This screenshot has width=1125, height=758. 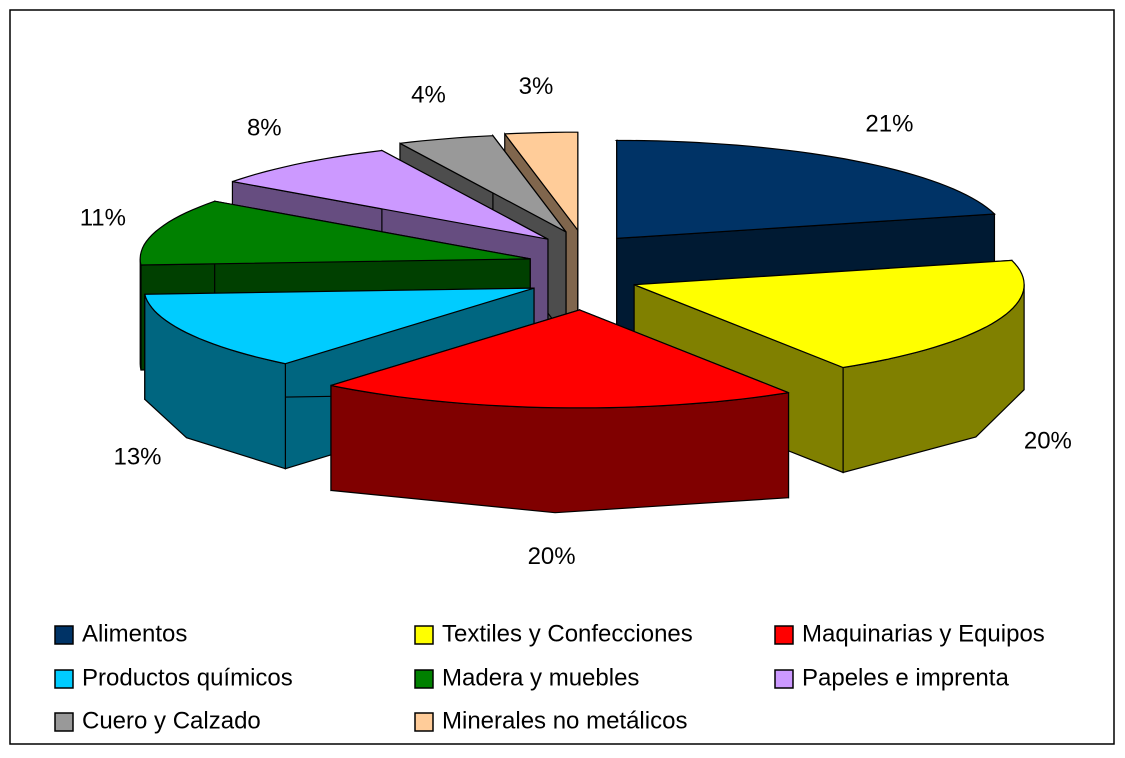 I want to click on legend-label: Minerales no metálicos, so click(x=564, y=720).